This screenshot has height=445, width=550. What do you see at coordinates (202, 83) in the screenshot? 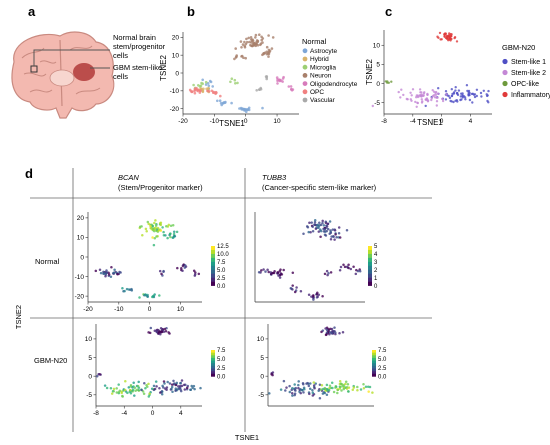
I see `panel-b-microglia-point` at bounding box center [202, 83].